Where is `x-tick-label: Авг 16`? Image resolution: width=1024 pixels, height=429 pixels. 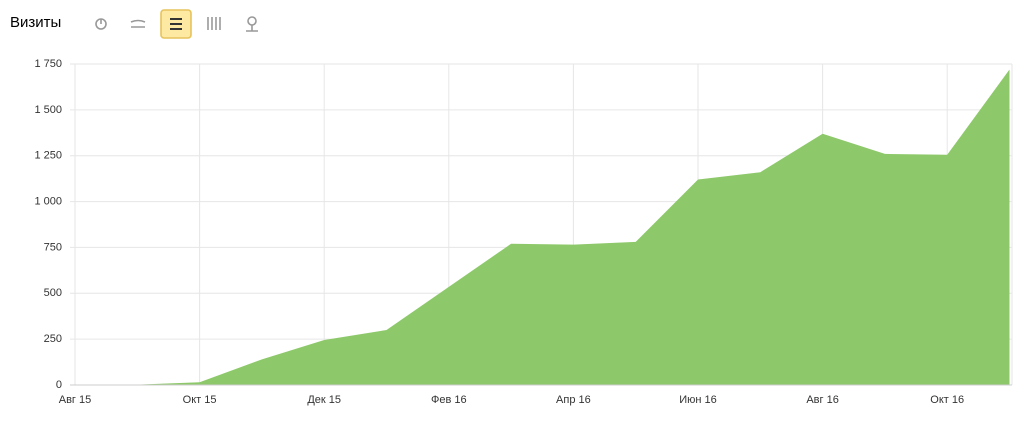 x-tick-label: Авг 16 is located at coordinates (822, 400).